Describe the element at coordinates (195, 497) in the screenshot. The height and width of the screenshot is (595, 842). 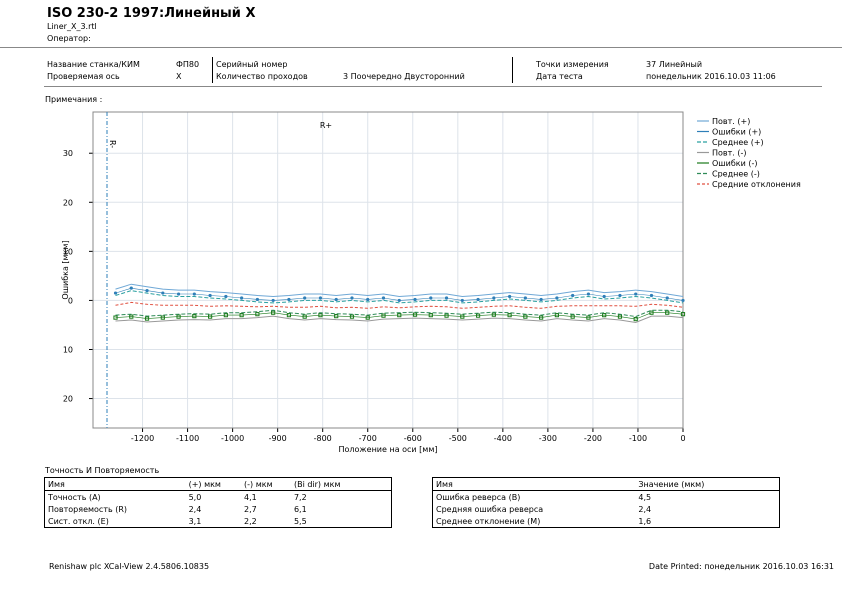
I see `cell: 5,0` at that location.